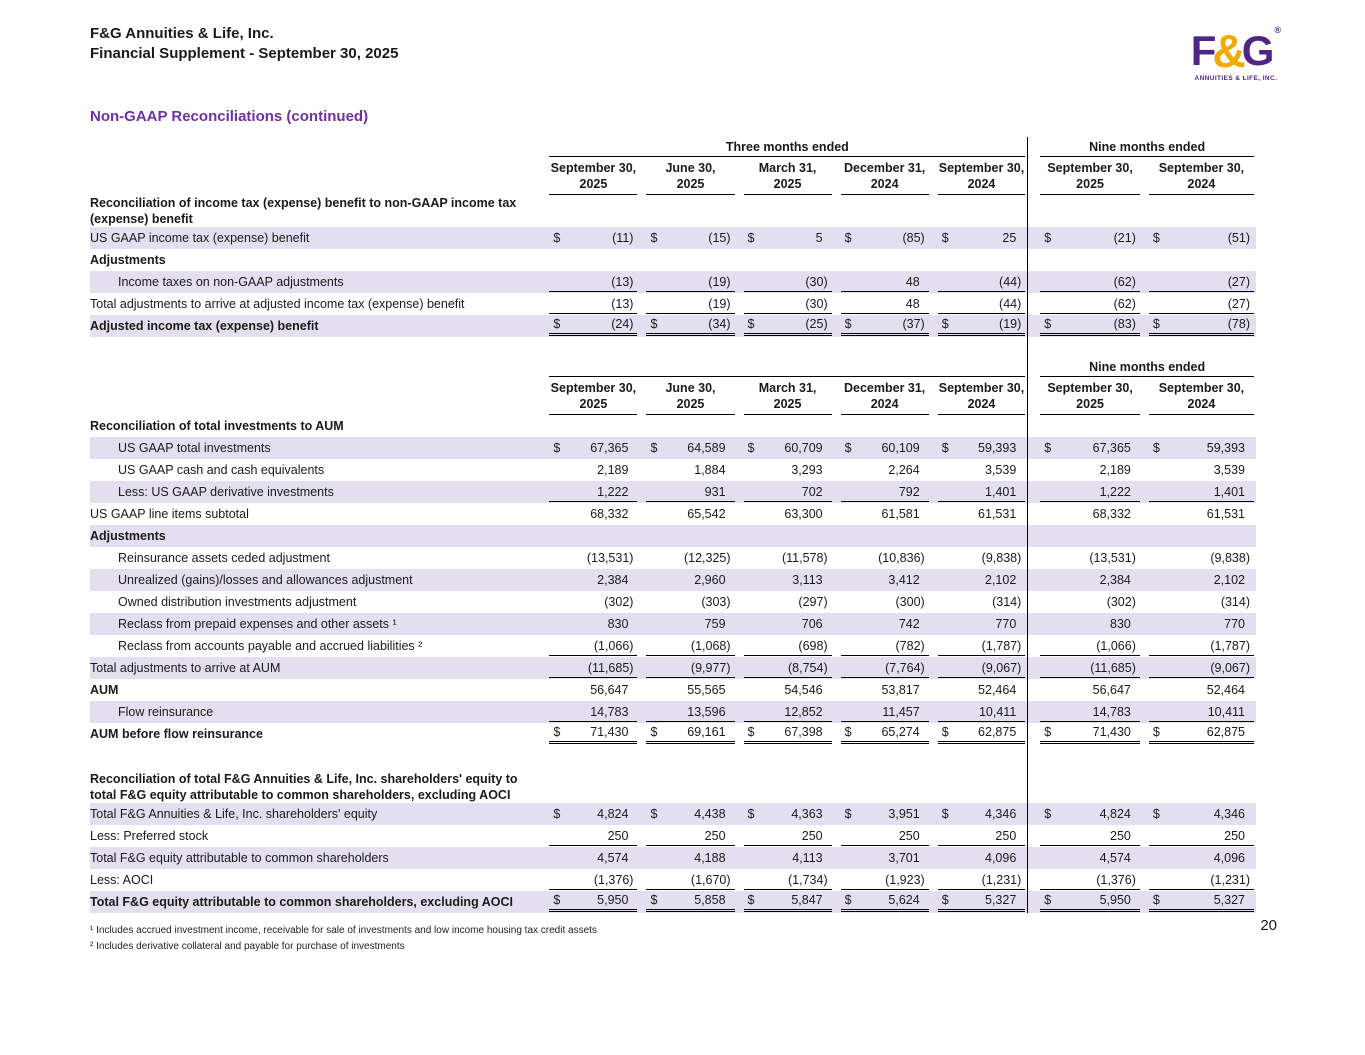  Describe the element at coordinates (715, 491) in the screenshot. I see `cell-value: 931` at that location.